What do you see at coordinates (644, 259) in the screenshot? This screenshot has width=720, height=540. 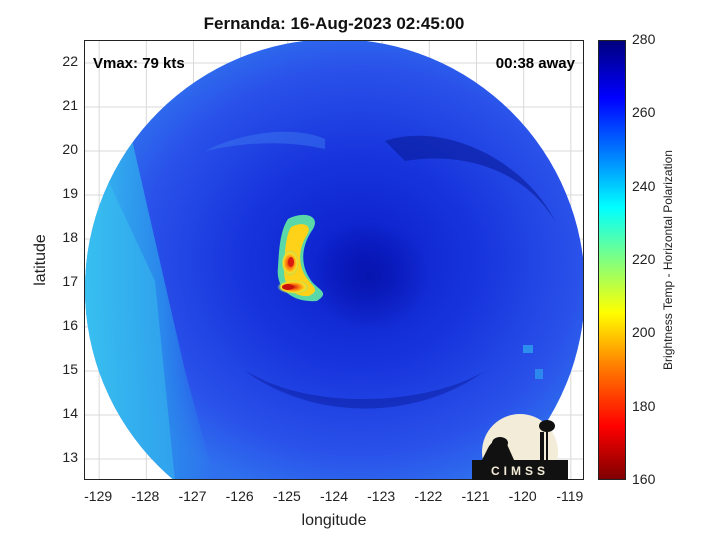 I see `colorbar-tick-label: 220` at bounding box center [644, 259].